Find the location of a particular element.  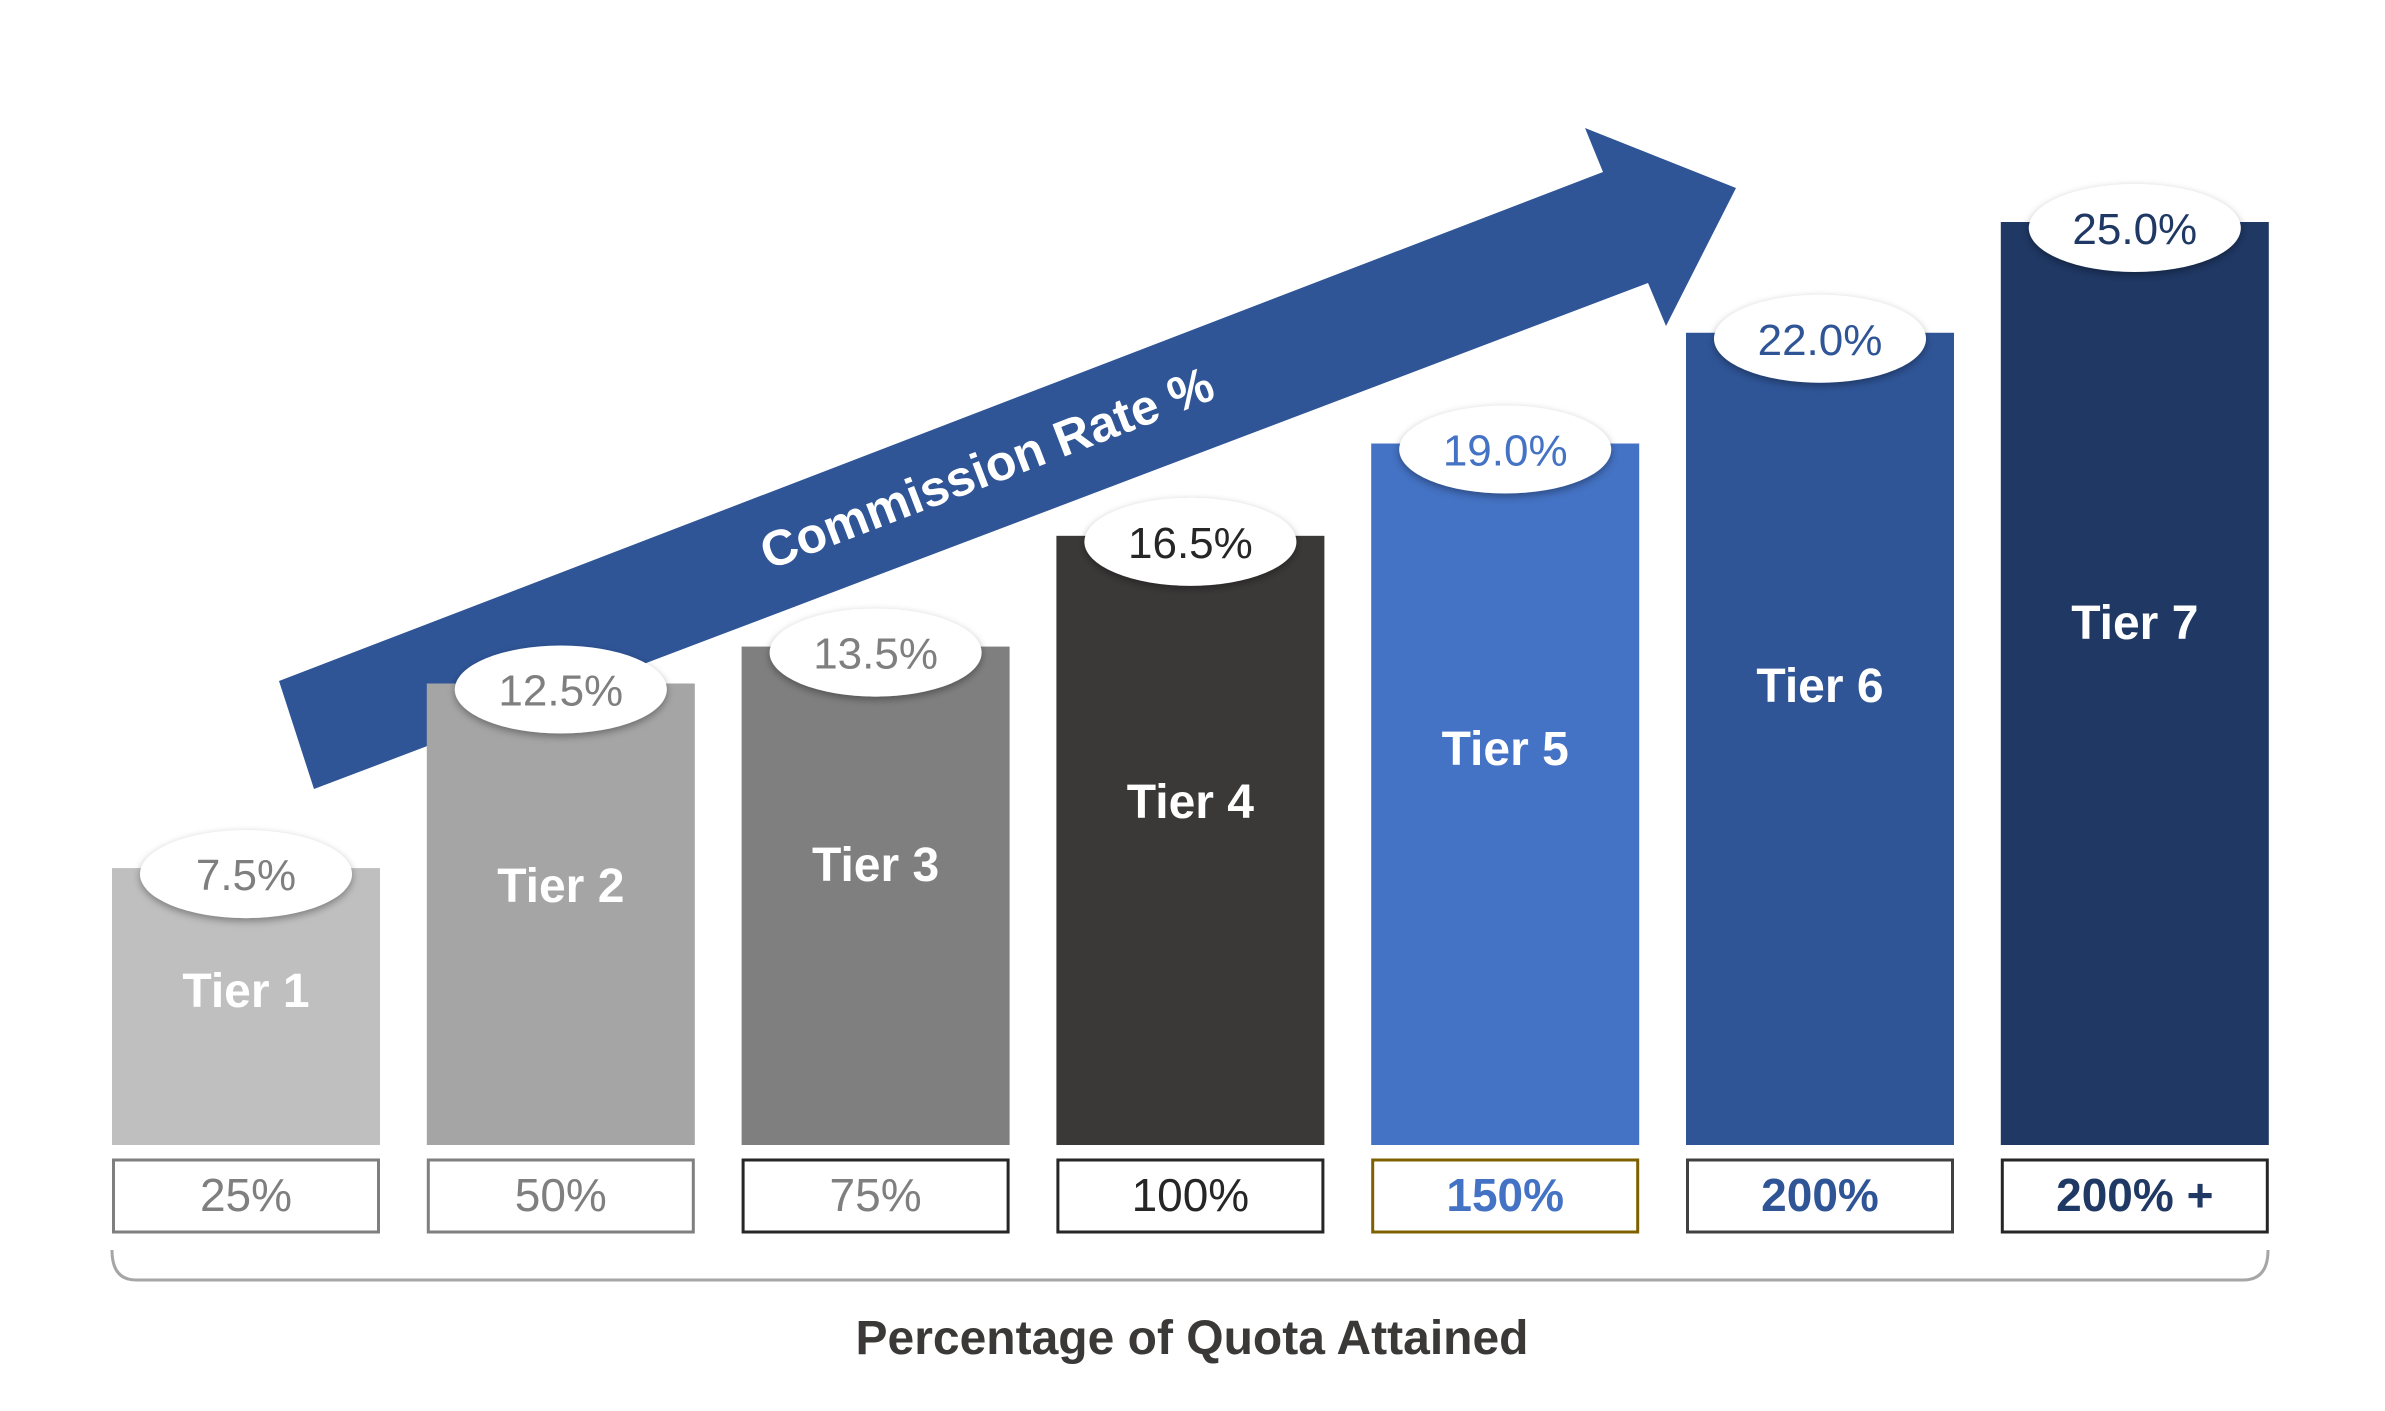

quota-labels-layer: 25% 50% 75% 100% 150% 200% 200% + is located at coordinates (1190, 1196).